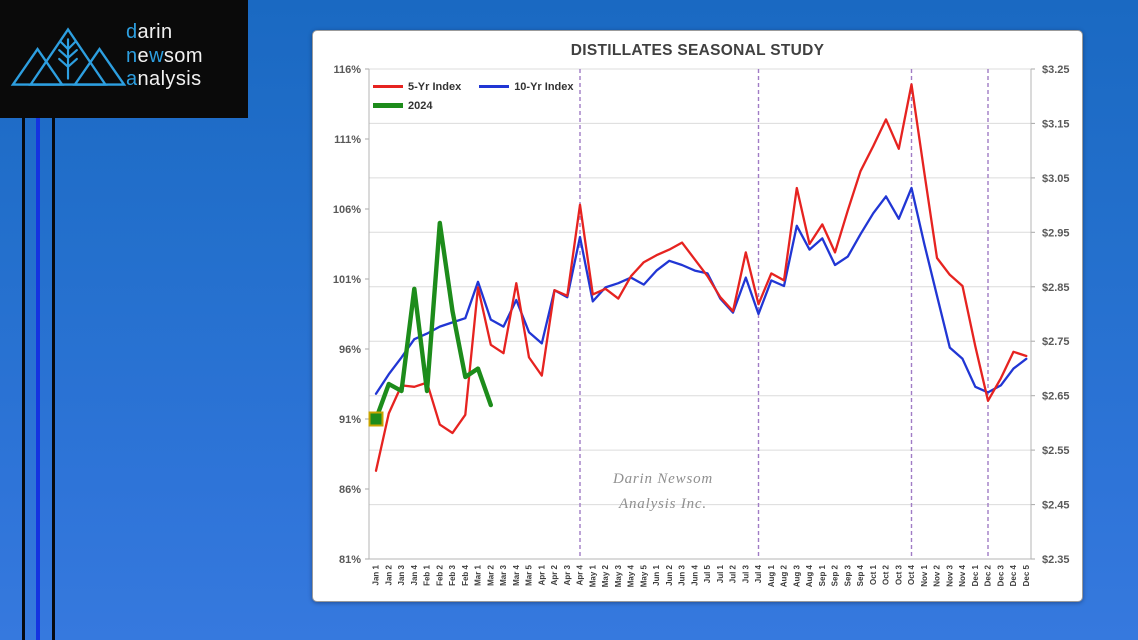  Describe the element at coordinates (529, 574) in the screenshot. I see `week-label: Mar 5` at that location.